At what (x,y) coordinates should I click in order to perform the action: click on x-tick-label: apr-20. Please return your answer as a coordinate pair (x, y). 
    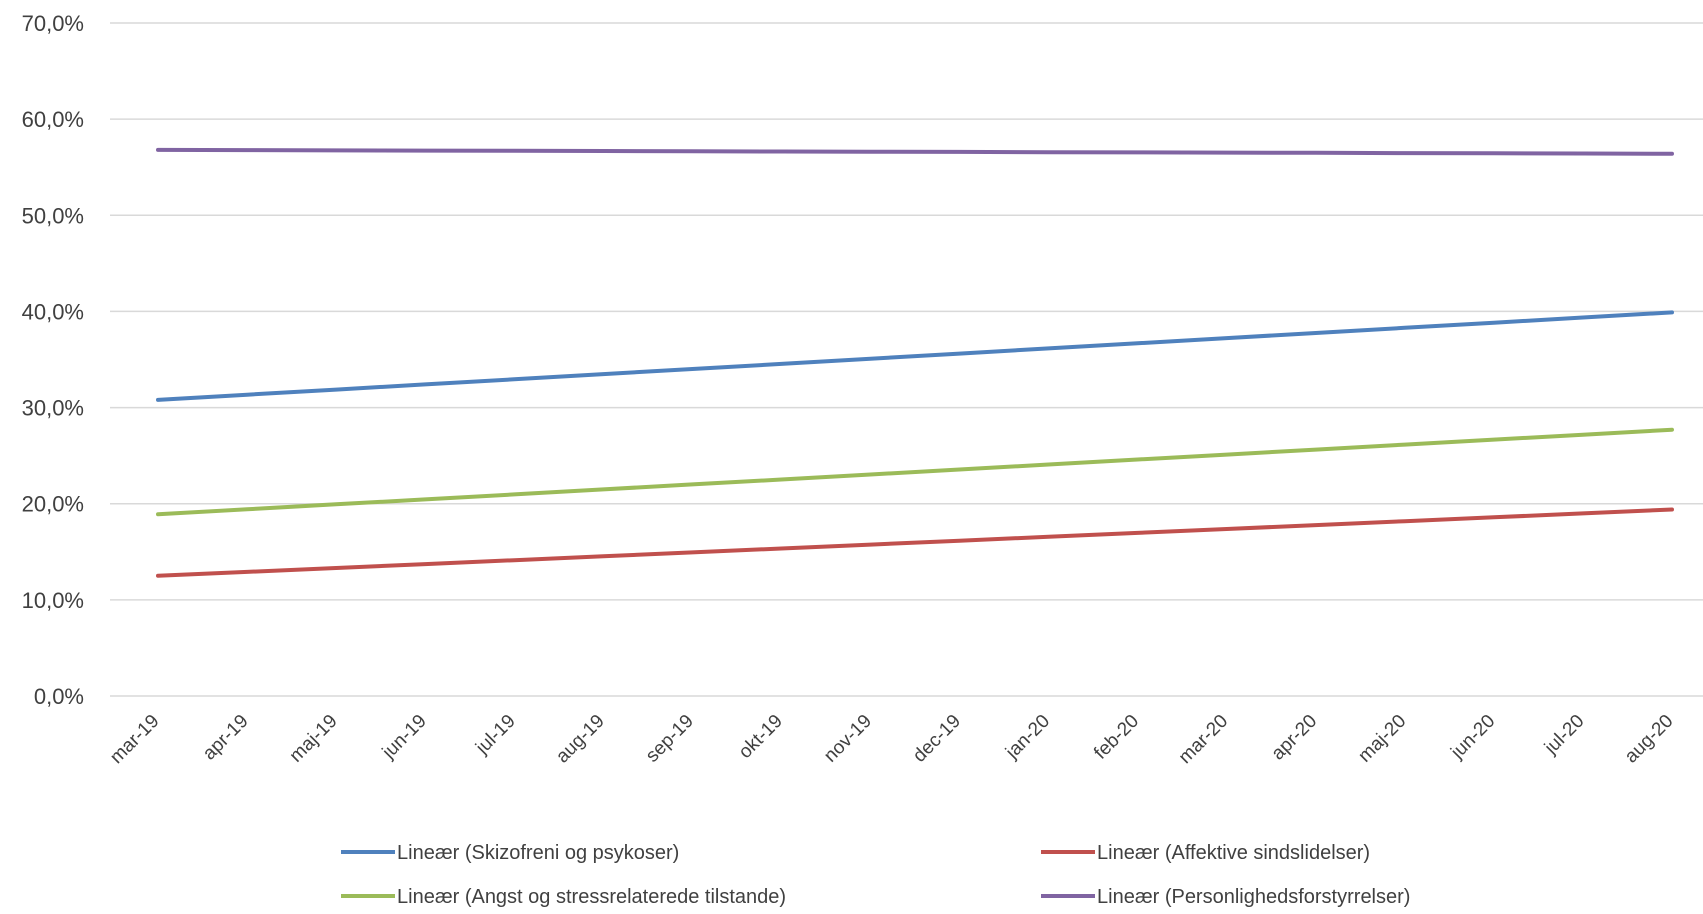
    Looking at the image, I should click on (1295, 738).